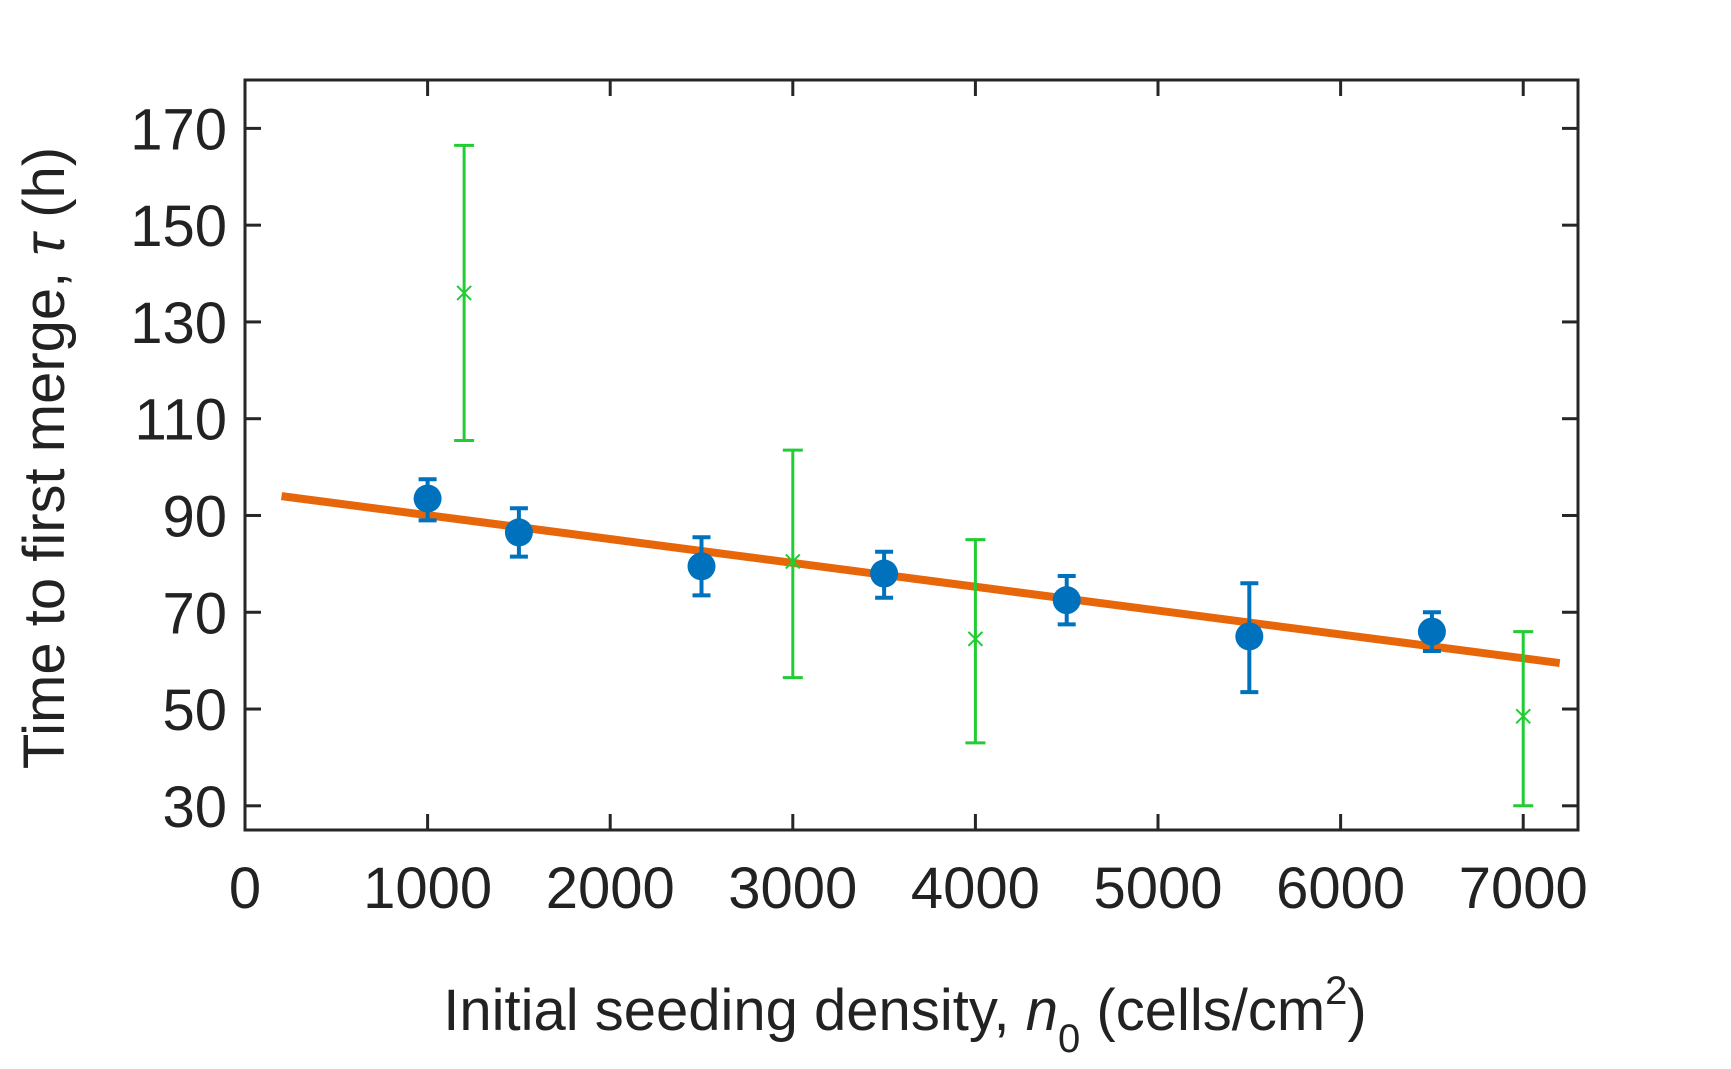 Image resolution: width=1731 pixels, height=1069 pixels. I want to click on fit-layer, so click(921, 580).